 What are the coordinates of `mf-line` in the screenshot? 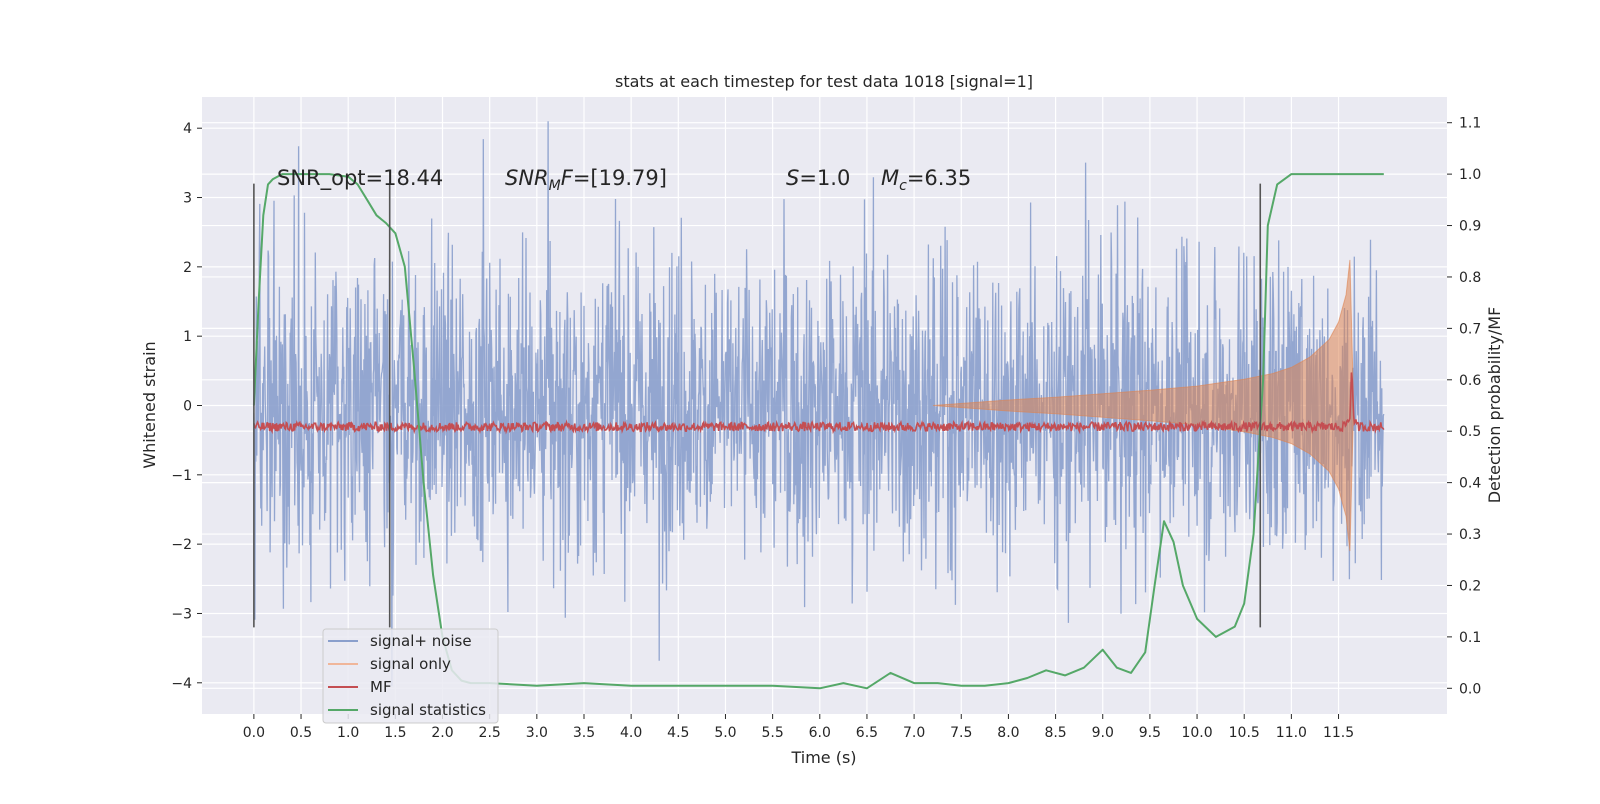 It's located at (819, 403).